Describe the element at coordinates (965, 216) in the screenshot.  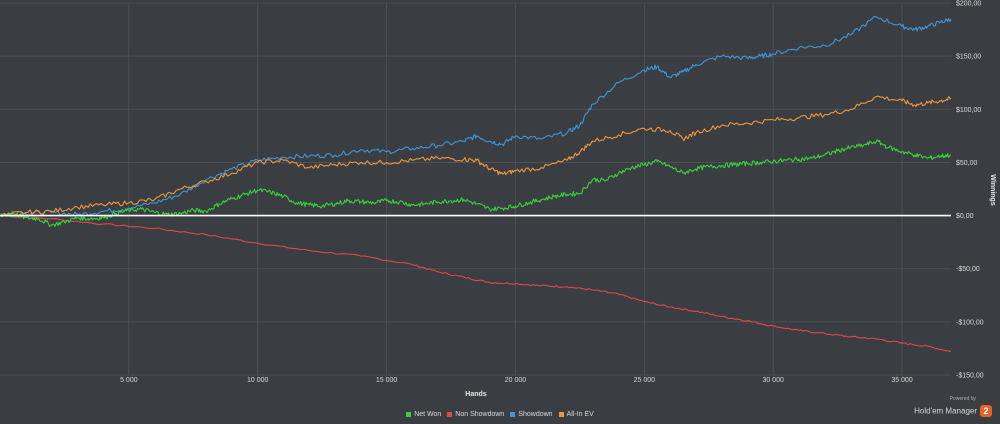
I see `y-tick-label: $0,00` at that location.